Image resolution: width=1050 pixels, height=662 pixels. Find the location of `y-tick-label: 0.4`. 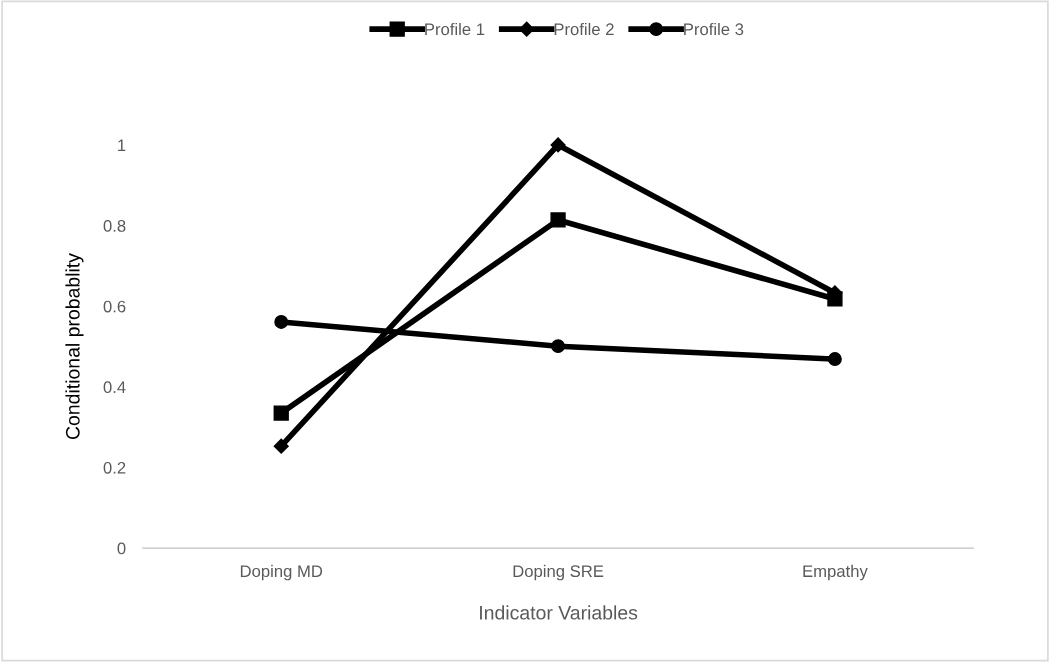

y-tick-label: 0.4 is located at coordinates (114, 387).